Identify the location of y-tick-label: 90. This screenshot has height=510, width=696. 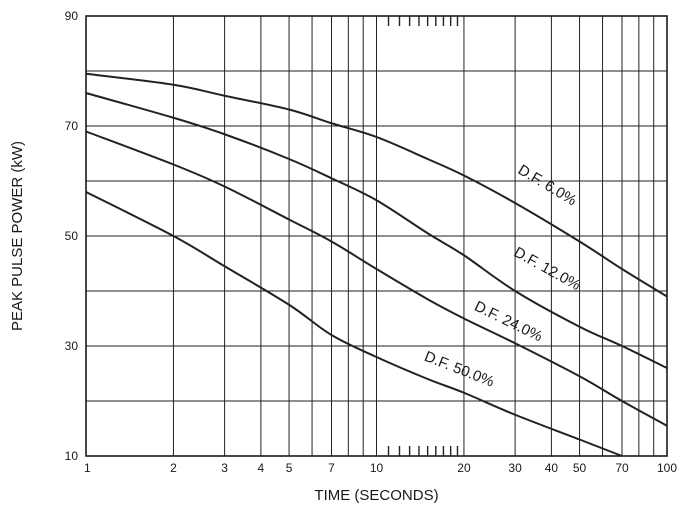
(72, 16).